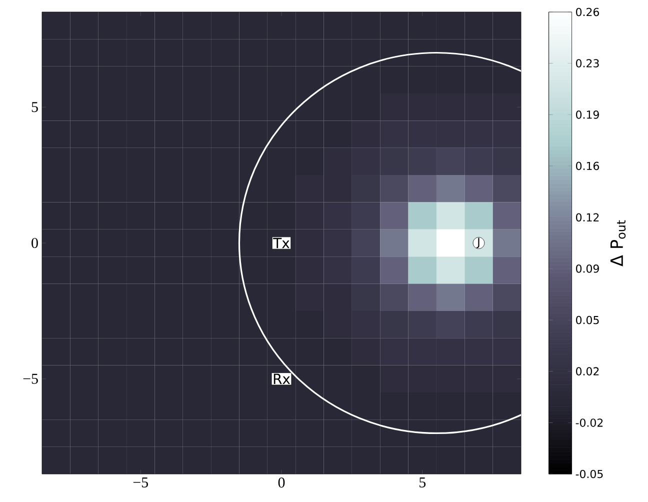 The width and height of the screenshot is (648, 502). I want to click on color-bar-label: 0.12, so click(587, 217).